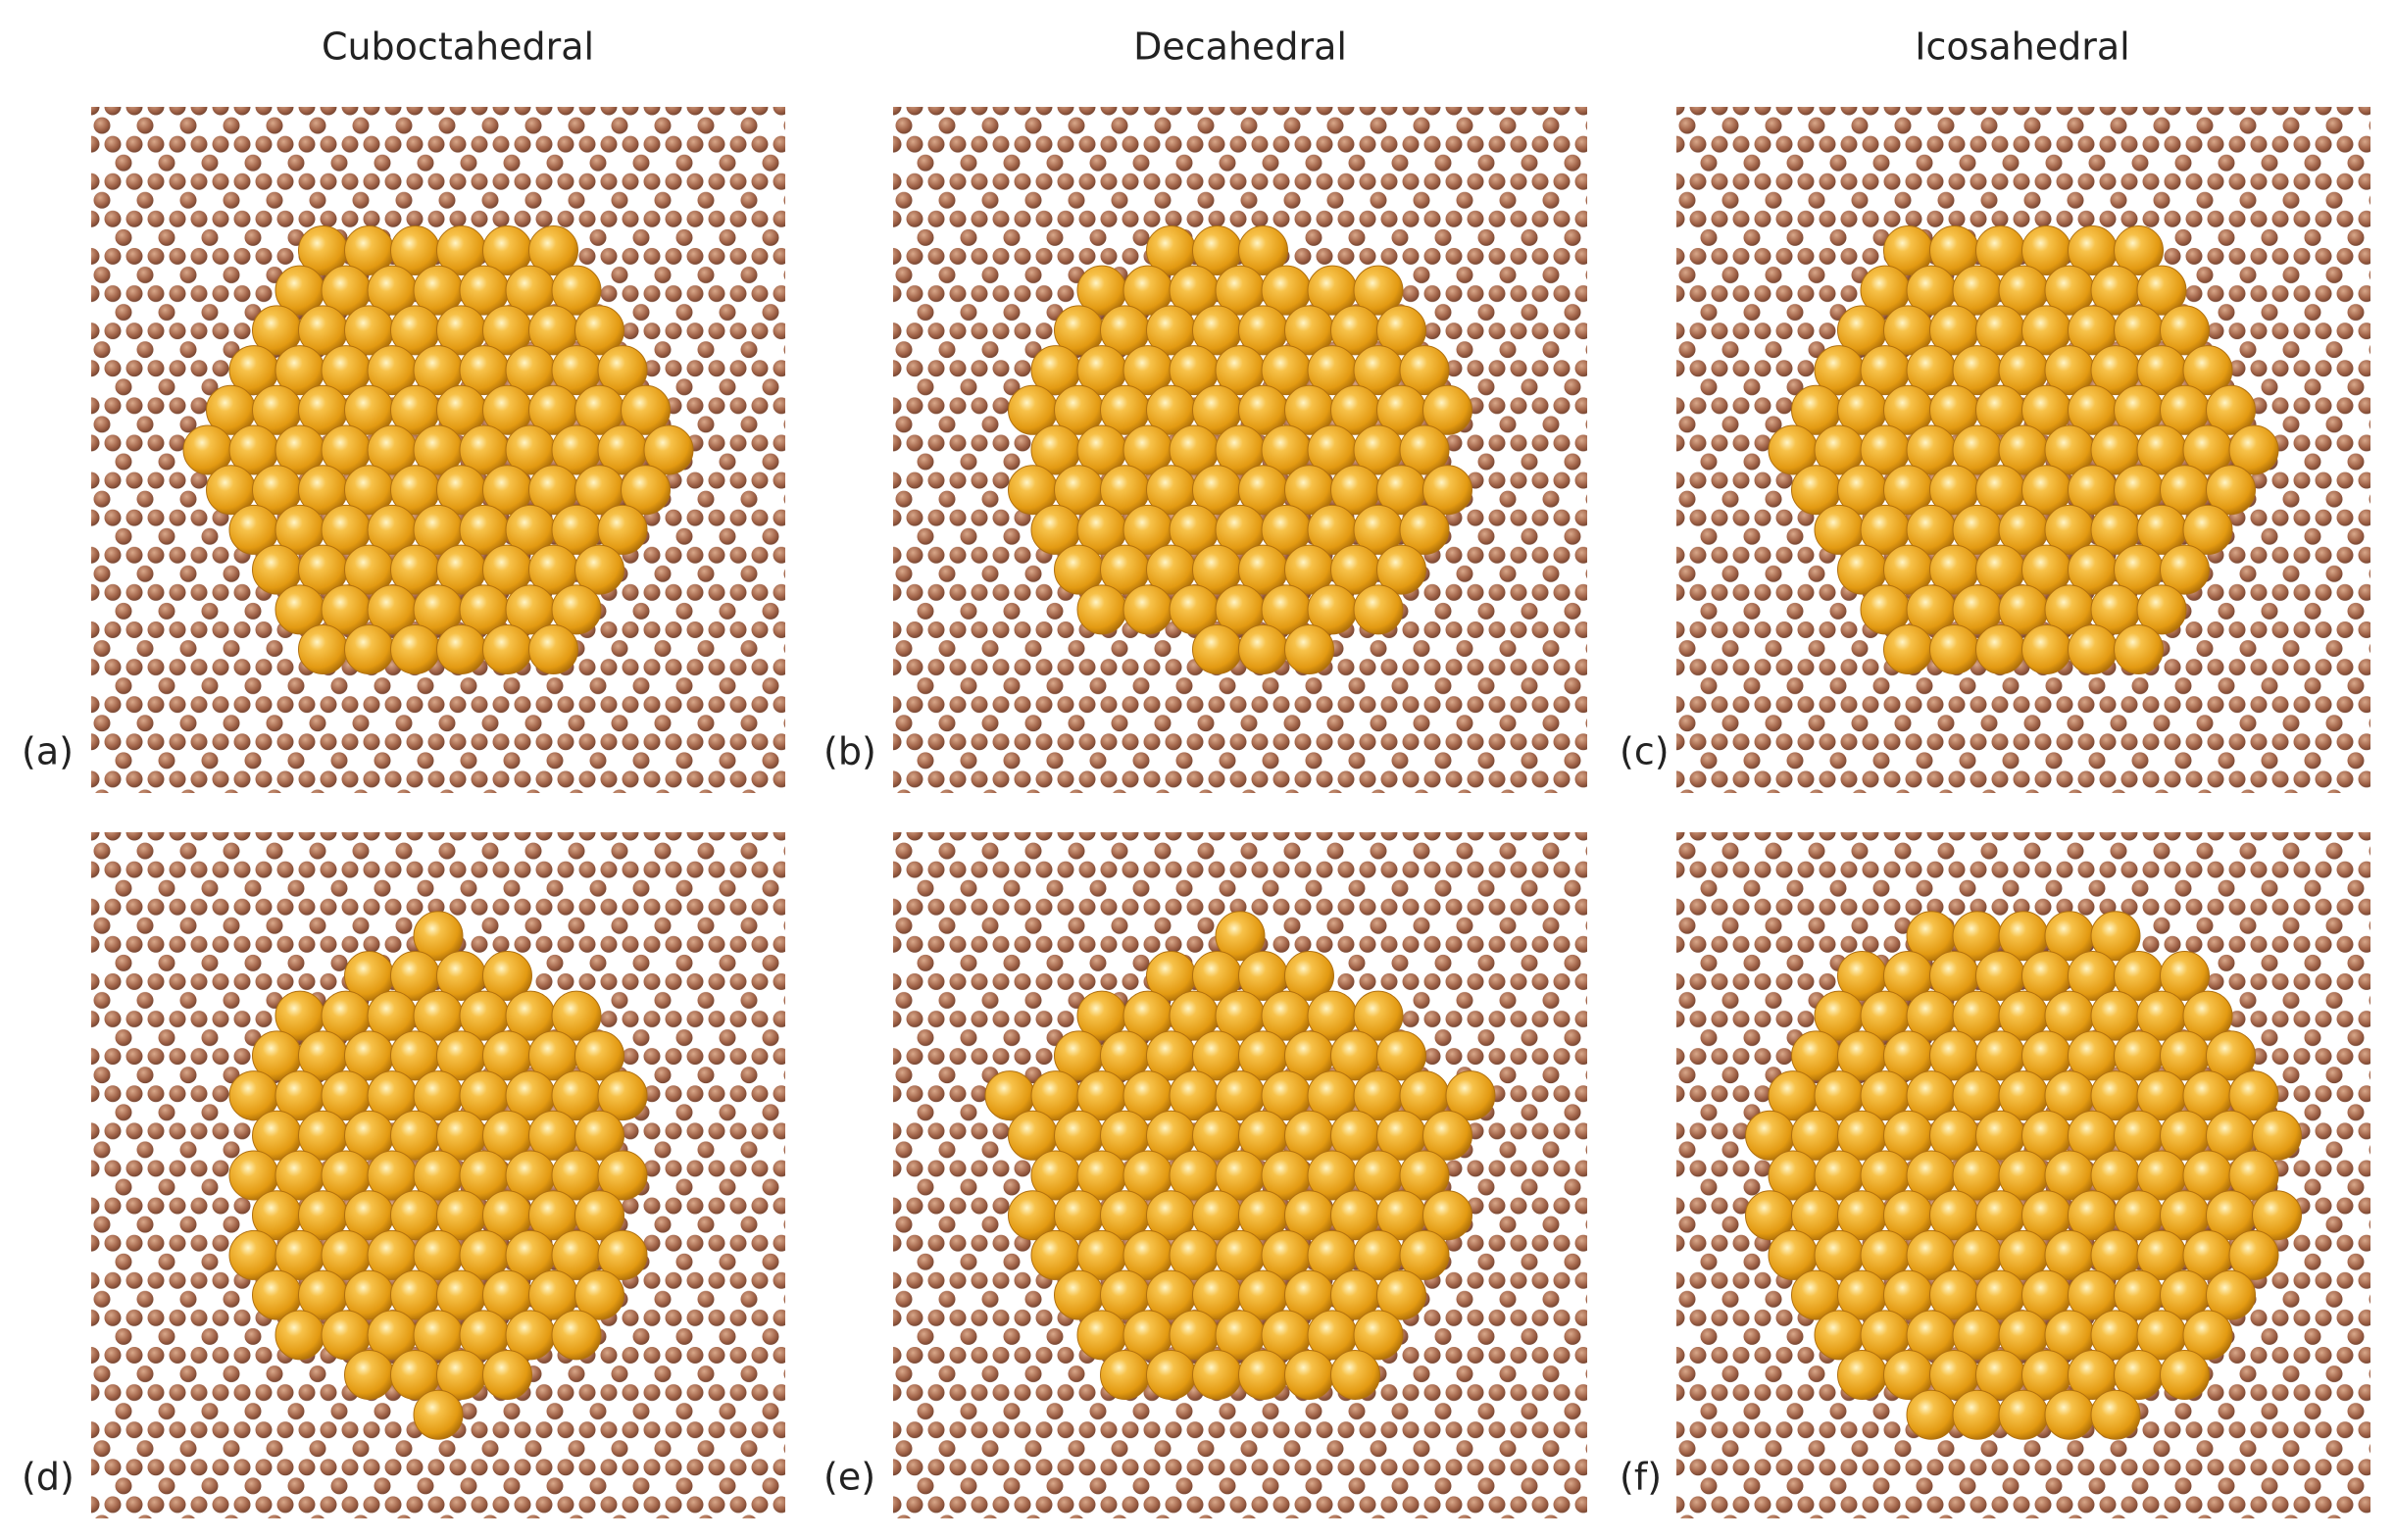 The height and width of the screenshot is (1540, 2394). Describe the element at coordinates (2022, 47) in the screenshot. I see `column-title: Icosahedral` at that location.